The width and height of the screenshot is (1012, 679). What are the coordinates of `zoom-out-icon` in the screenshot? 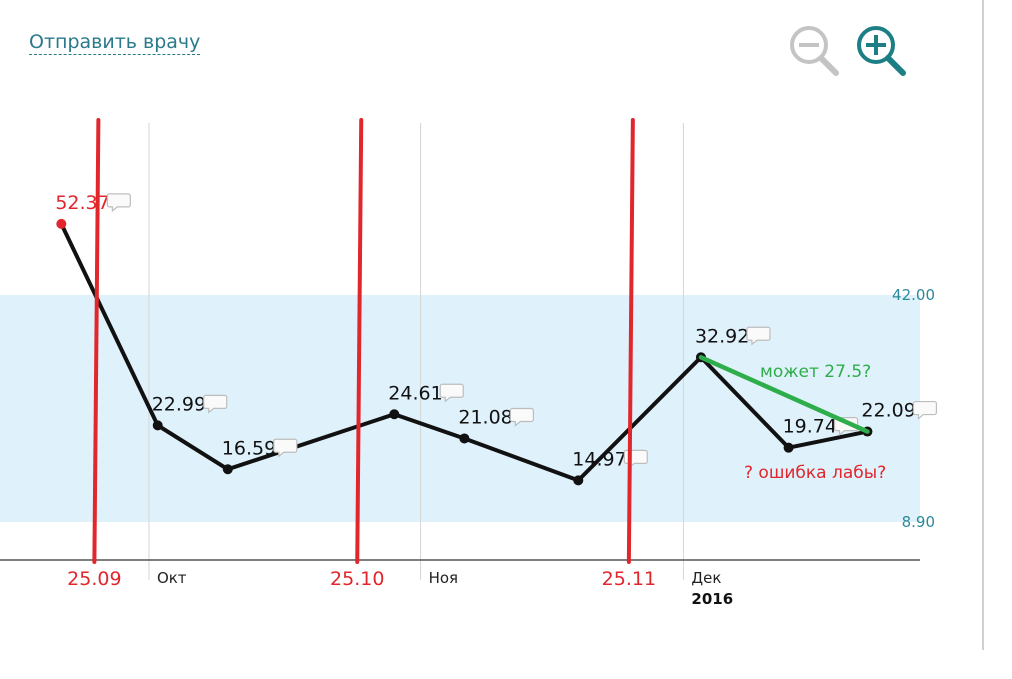 It's located at (813, 52).